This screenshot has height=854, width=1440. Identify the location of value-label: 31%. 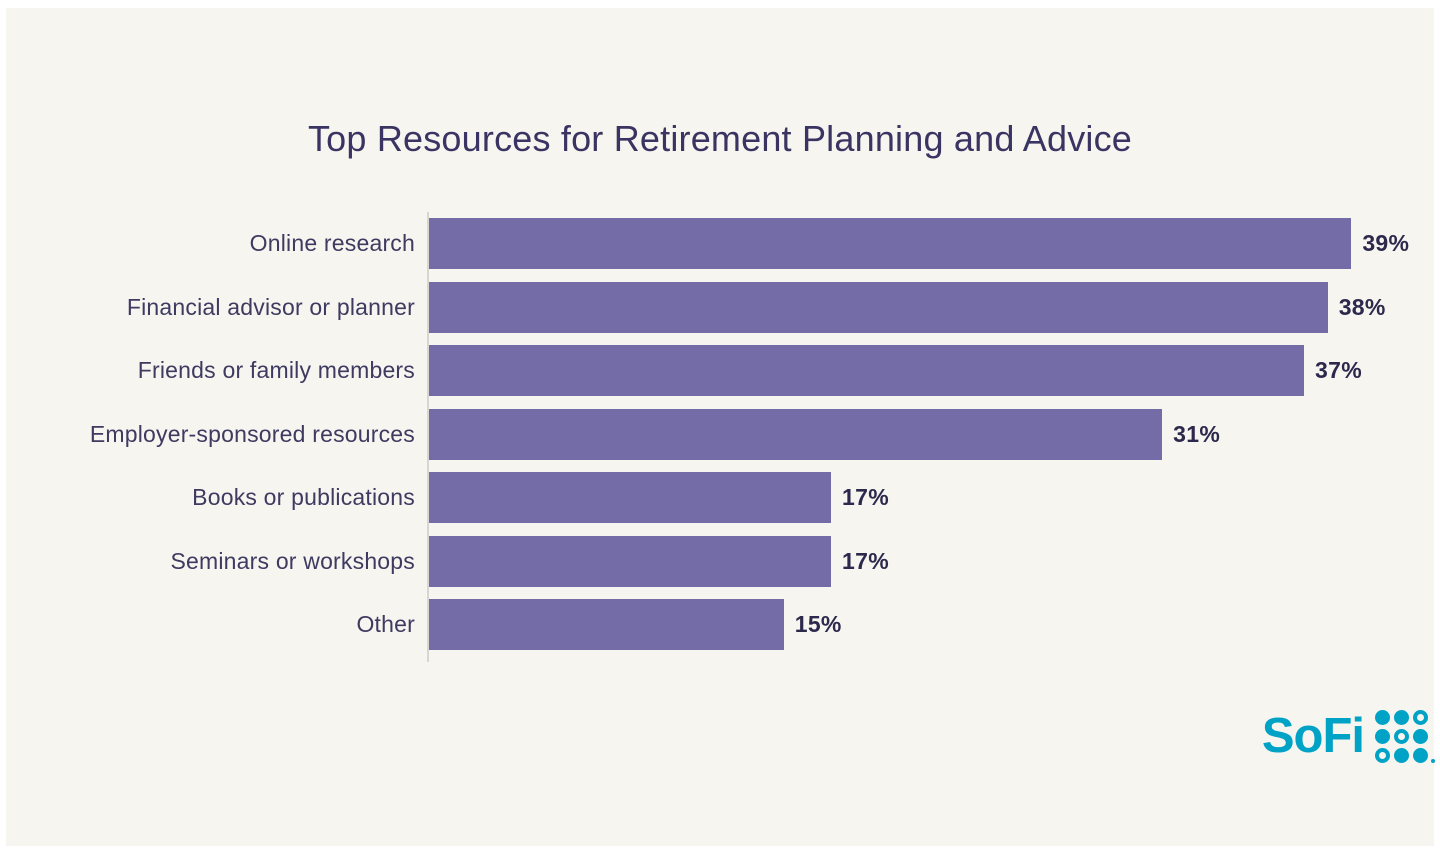
(1197, 433).